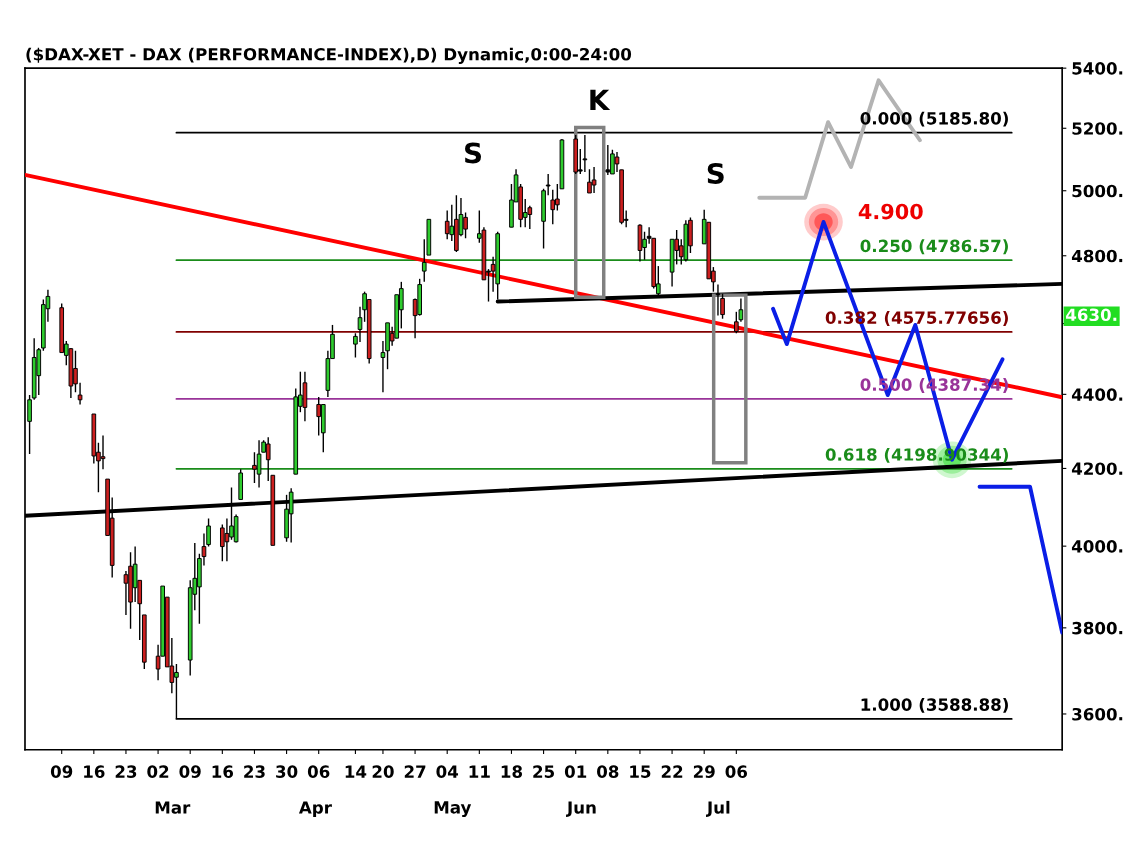  Describe the element at coordinates (173, 807) in the screenshot. I see `text: Mar` at that location.